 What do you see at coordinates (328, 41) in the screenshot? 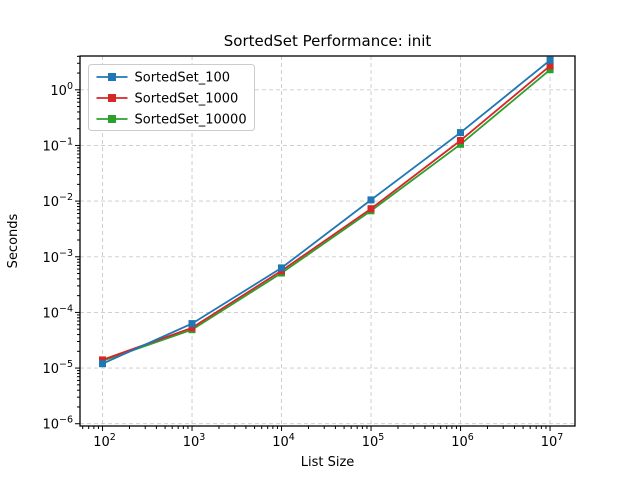
I see `chart-title: SortedSet Performance: init` at bounding box center [328, 41].